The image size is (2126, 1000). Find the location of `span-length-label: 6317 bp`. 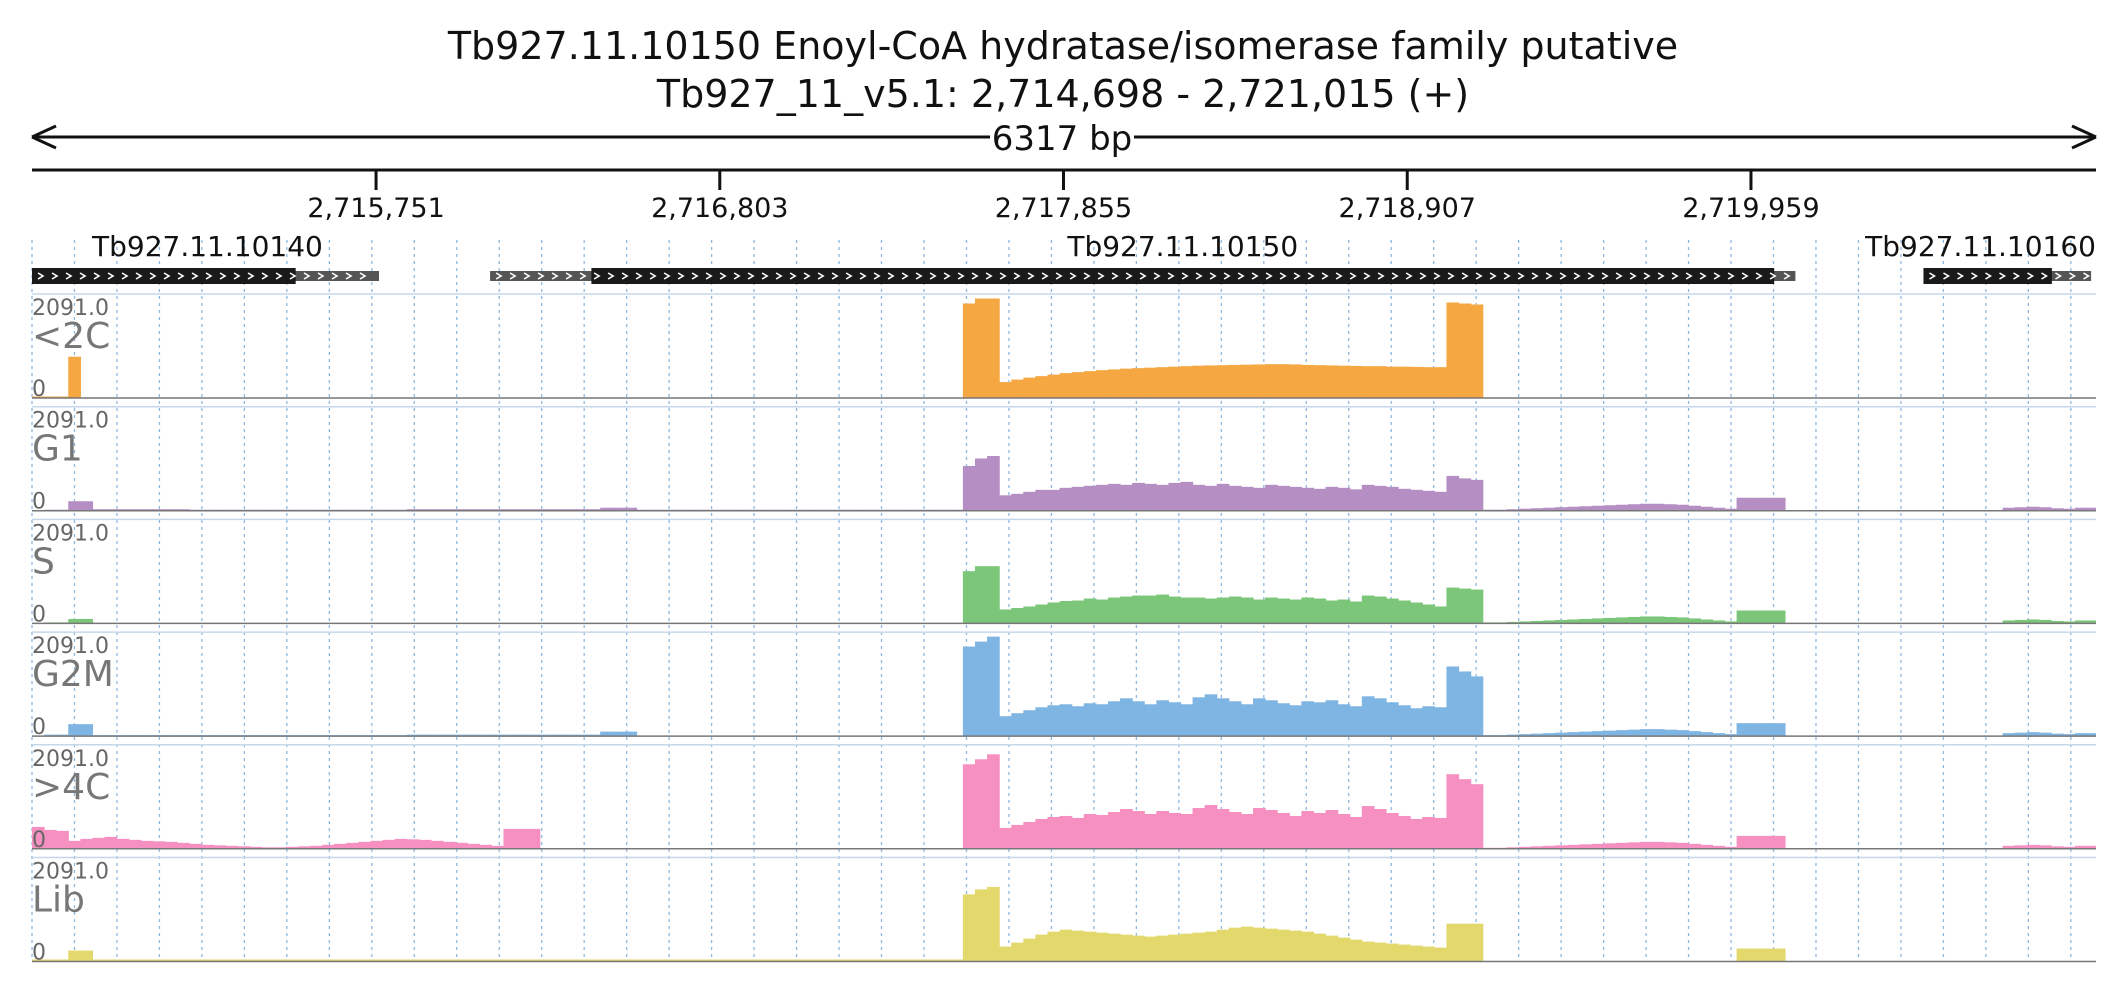

span-length-label: 6317 bp is located at coordinates (1062, 139).